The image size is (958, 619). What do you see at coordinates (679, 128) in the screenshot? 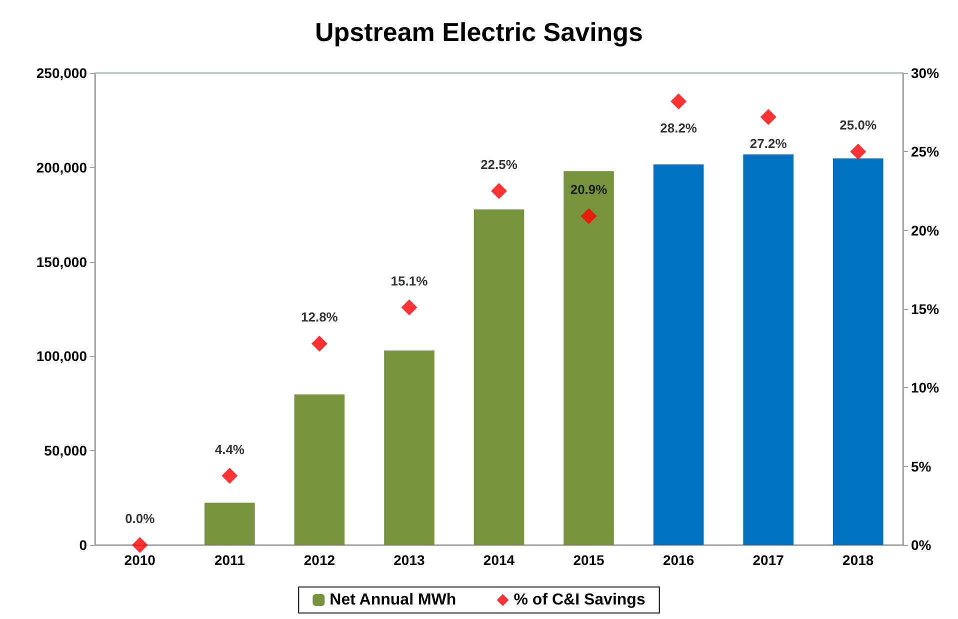
I see `data-label: 28.2%` at bounding box center [679, 128].